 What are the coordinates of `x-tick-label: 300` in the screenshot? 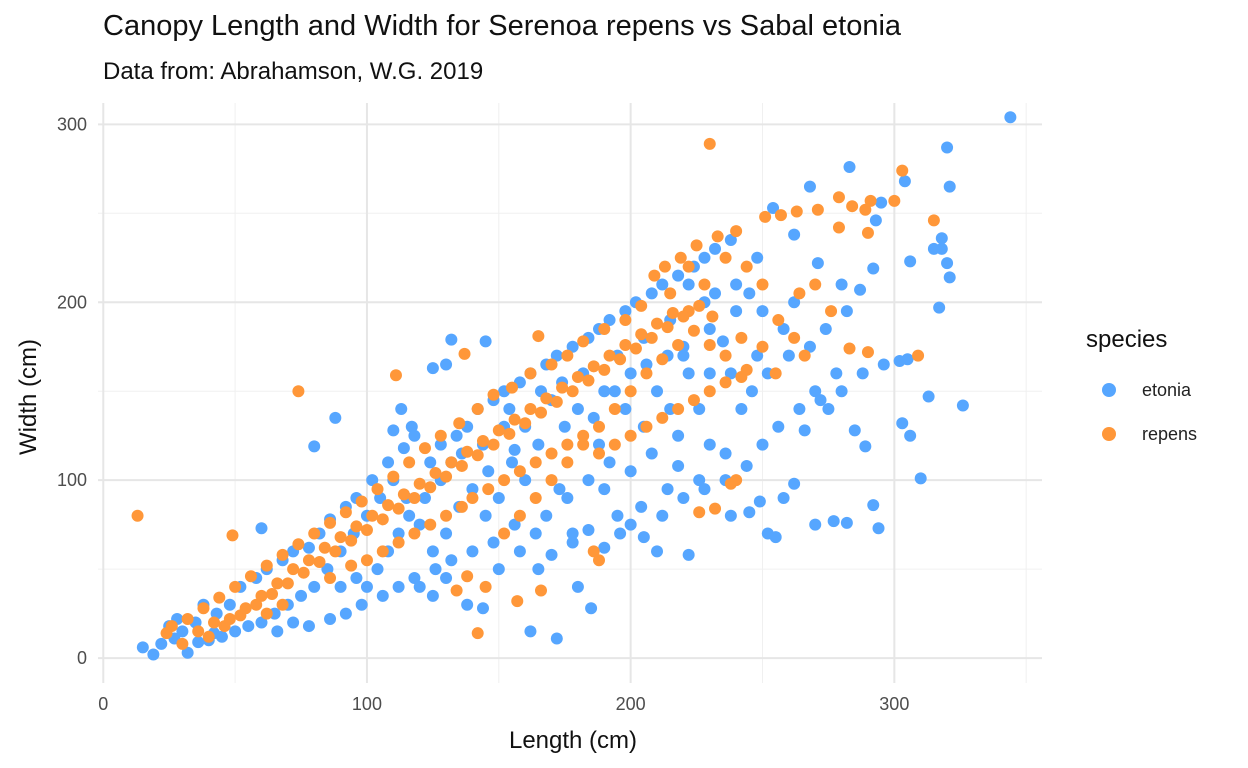 It's located at (894, 704).